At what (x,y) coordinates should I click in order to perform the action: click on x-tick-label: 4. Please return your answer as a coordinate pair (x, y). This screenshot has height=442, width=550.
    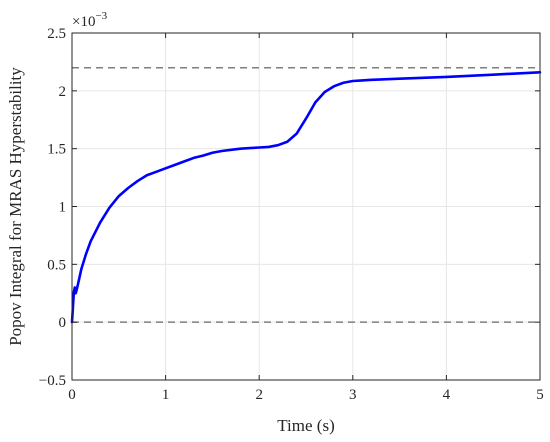
    Looking at the image, I should click on (447, 395).